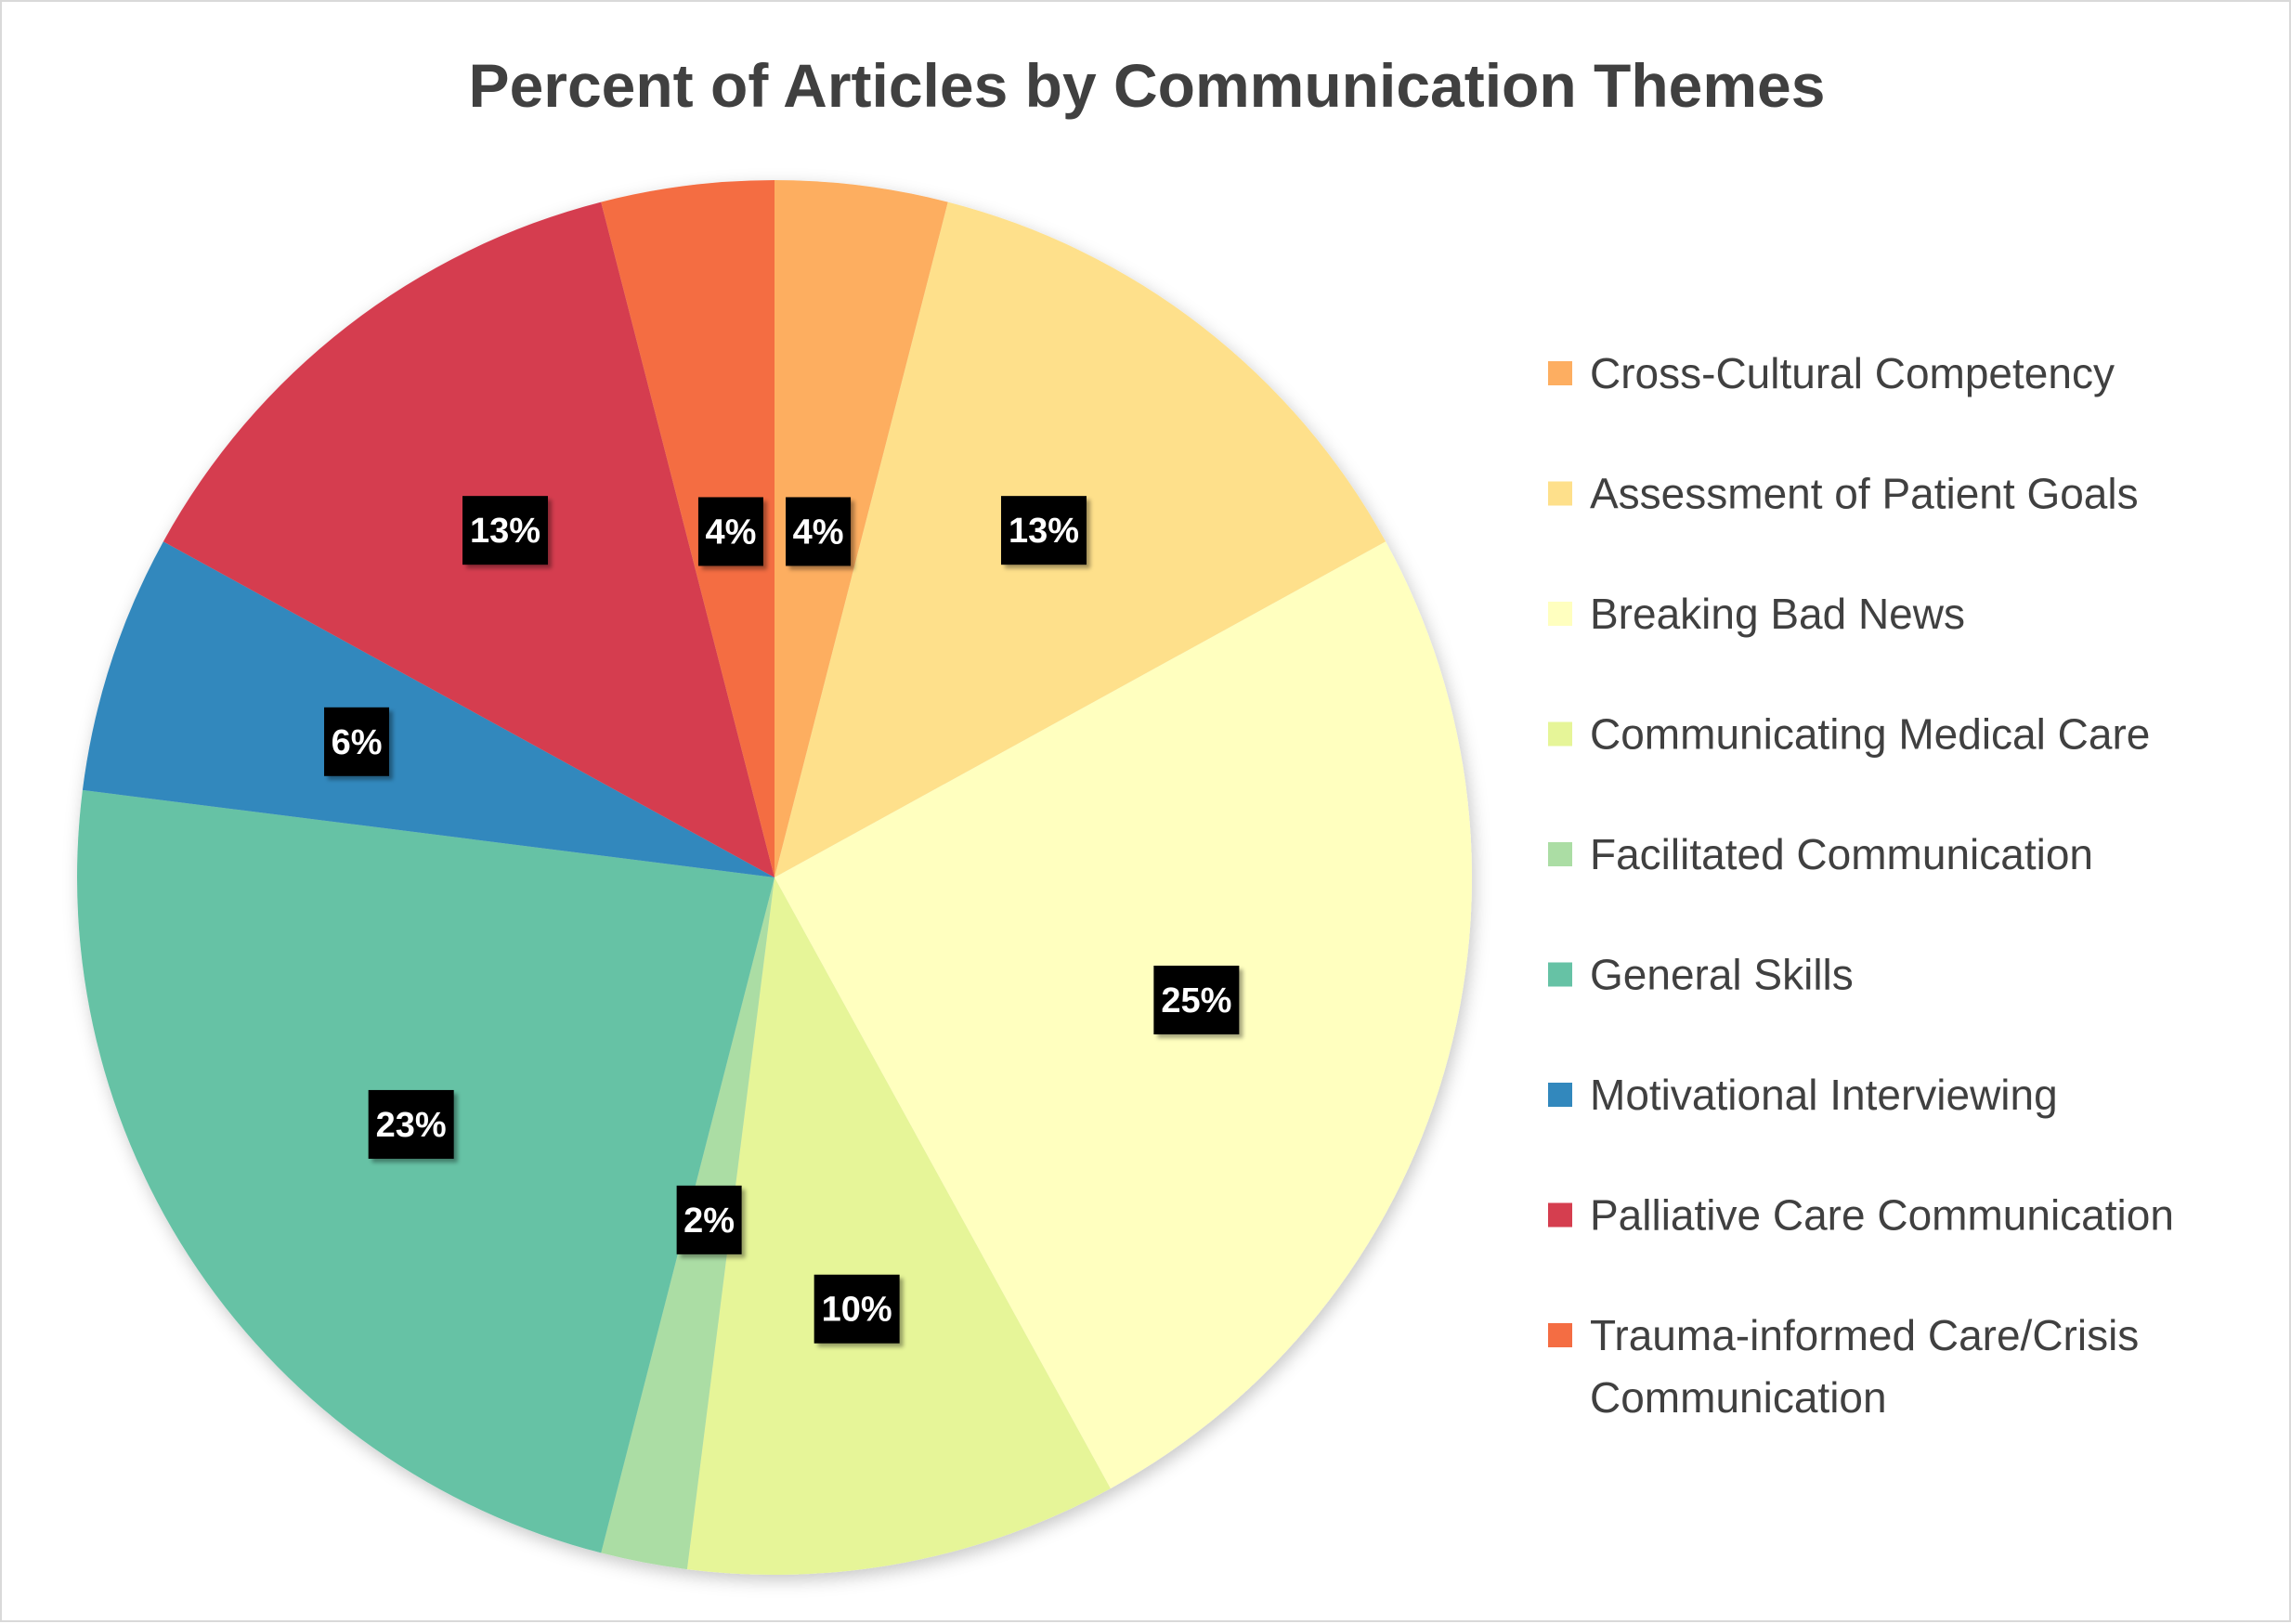  I want to click on legend-label: Communication, so click(1738, 1397).